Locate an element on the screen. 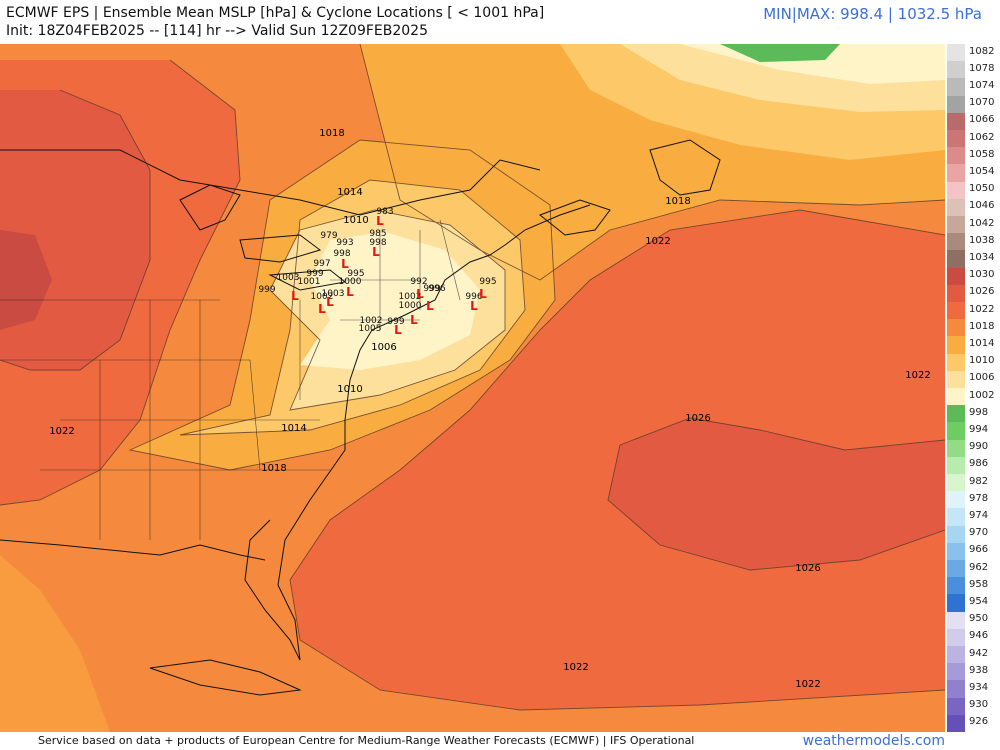 This screenshot has height=750, width=1000. newfoundland is located at coordinates (685, 167).